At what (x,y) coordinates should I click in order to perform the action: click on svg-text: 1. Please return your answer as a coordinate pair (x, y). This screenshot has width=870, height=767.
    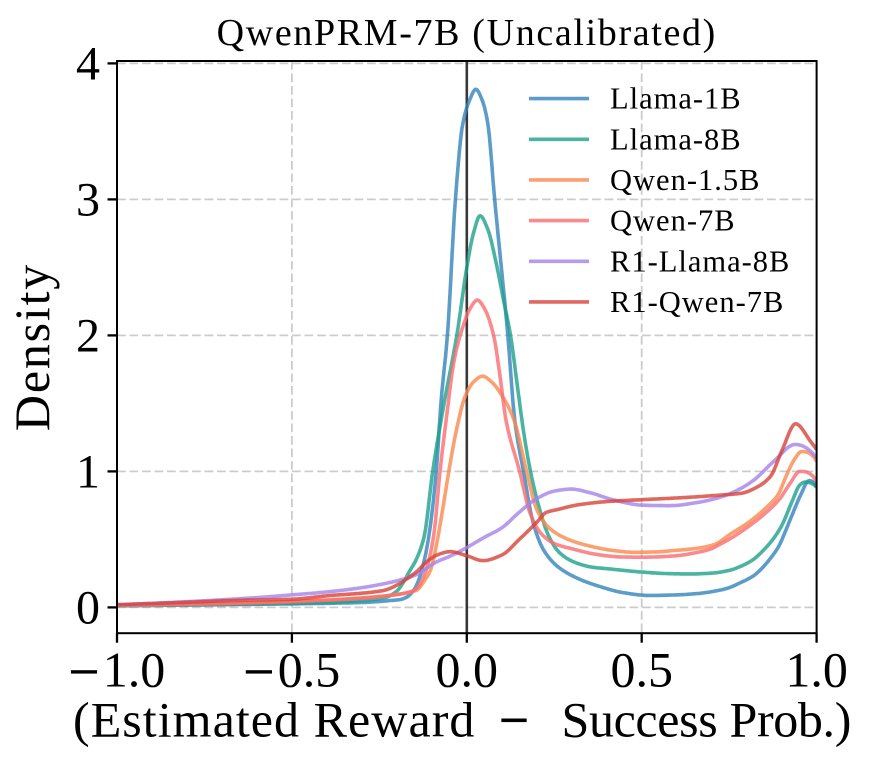
    Looking at the image, I should click on (88, 472).